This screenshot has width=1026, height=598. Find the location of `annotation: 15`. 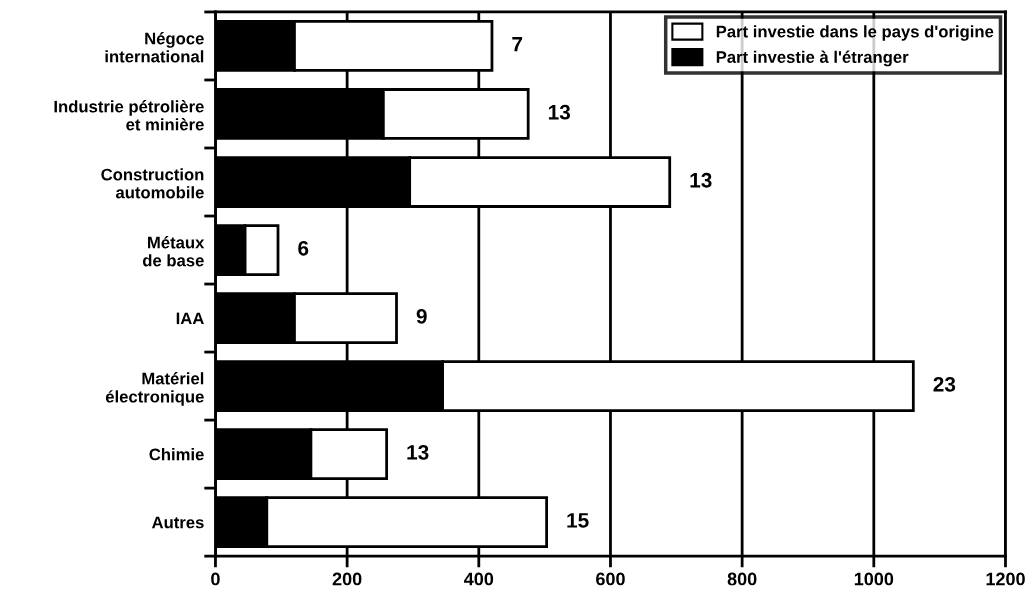

annotation: 15 is located at coordinates (578, 520).